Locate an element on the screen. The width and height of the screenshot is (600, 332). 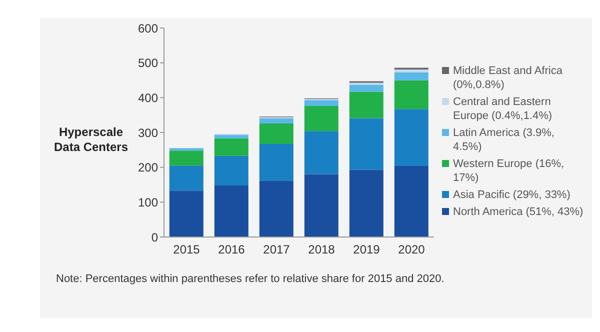
y-tick-label: 0 is located at coordinates (154, 237).